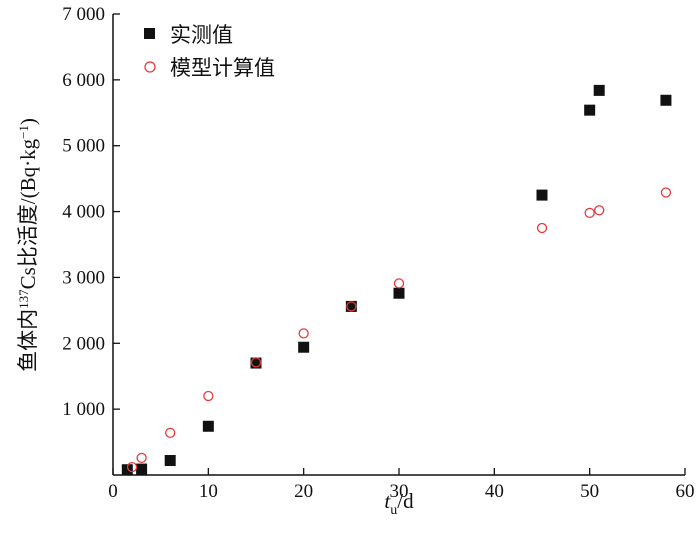  What do you see at coordinates (83, 80) in the screenshot?
I see `y-tick-label: 6 000` at bounding box center [83, 80].